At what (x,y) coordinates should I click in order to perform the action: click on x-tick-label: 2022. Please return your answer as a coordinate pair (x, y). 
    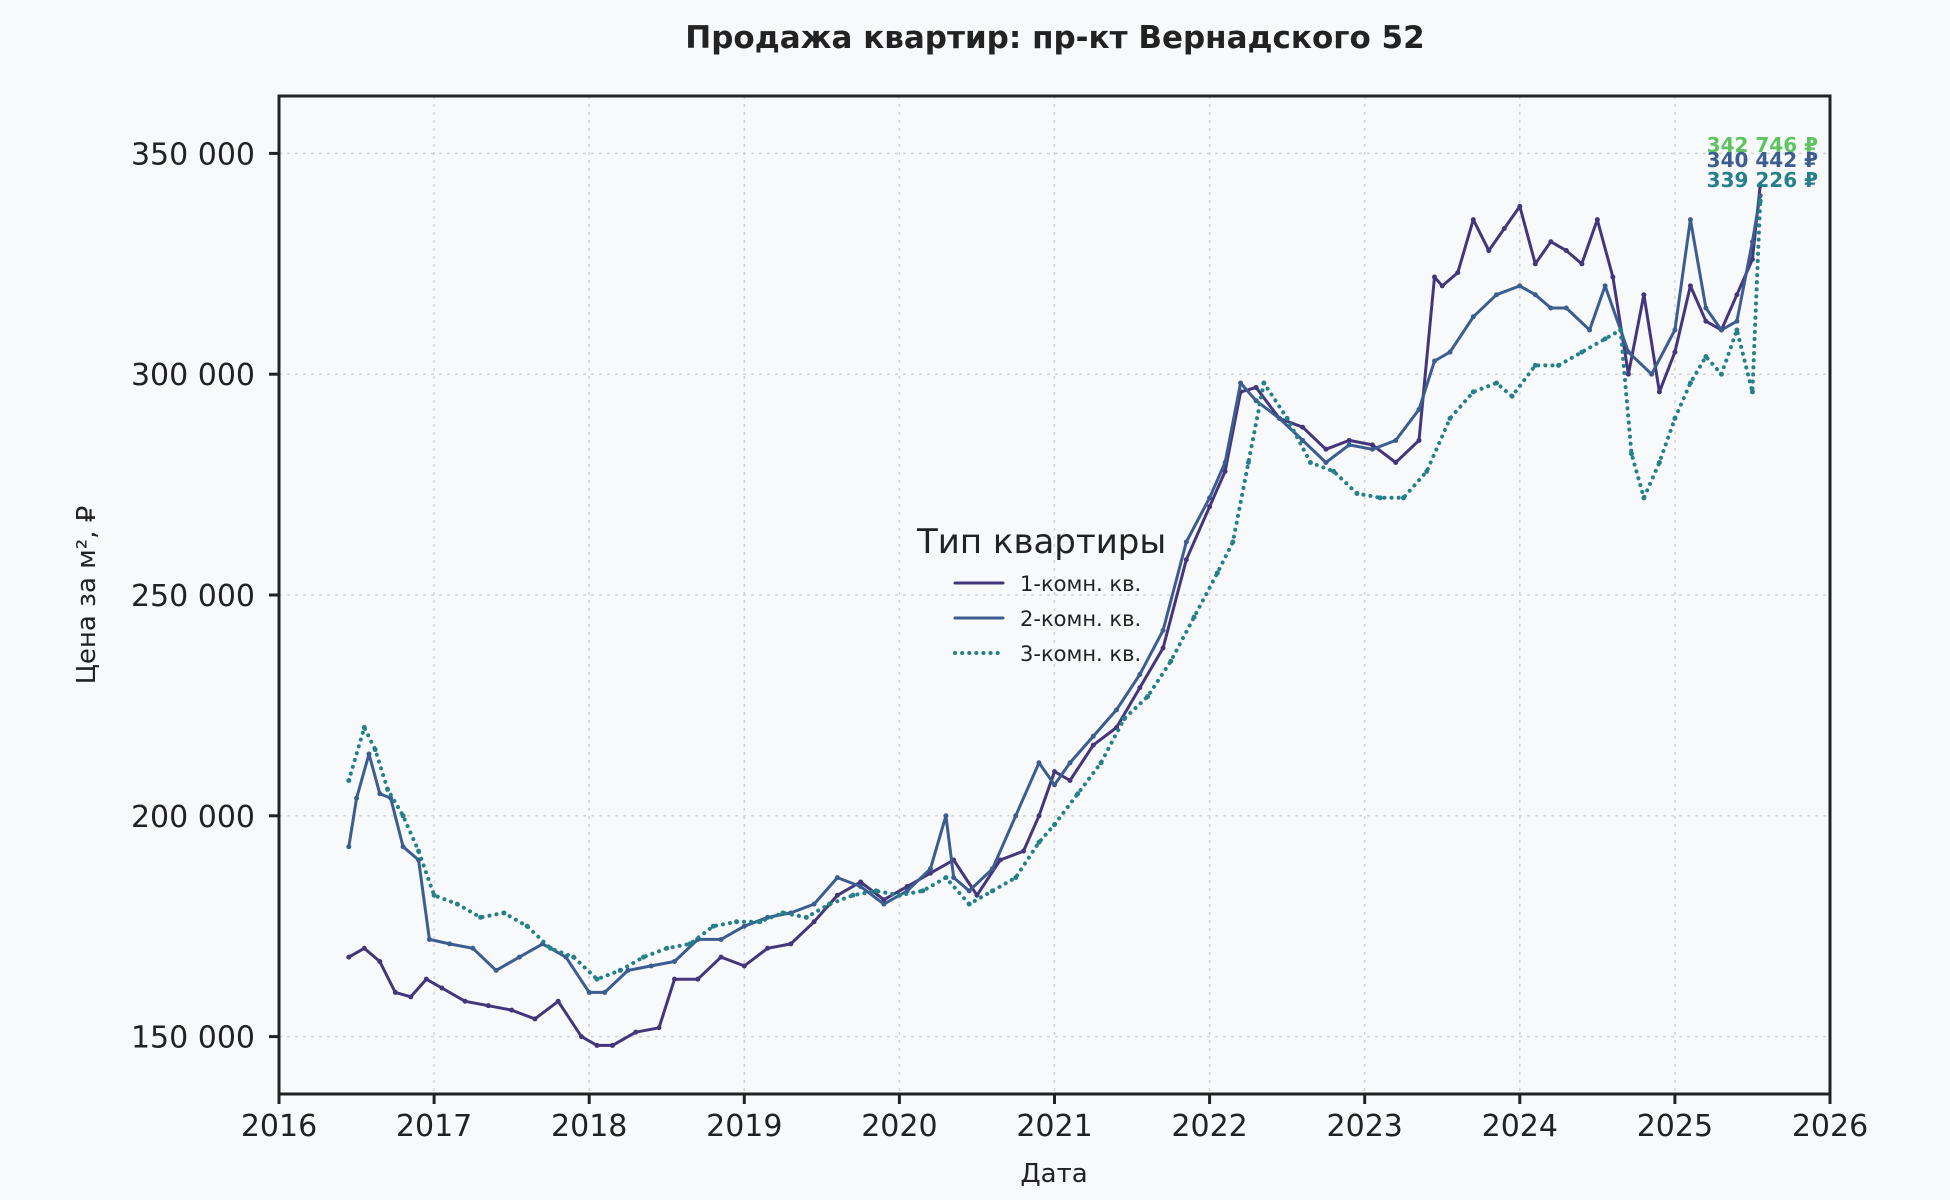
    Looking at the image, I should click on (1209, 1126).